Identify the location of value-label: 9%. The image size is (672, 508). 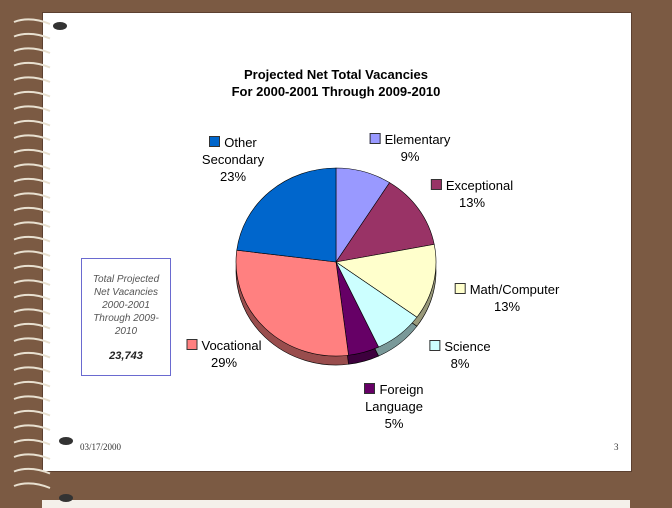
(410, 156).